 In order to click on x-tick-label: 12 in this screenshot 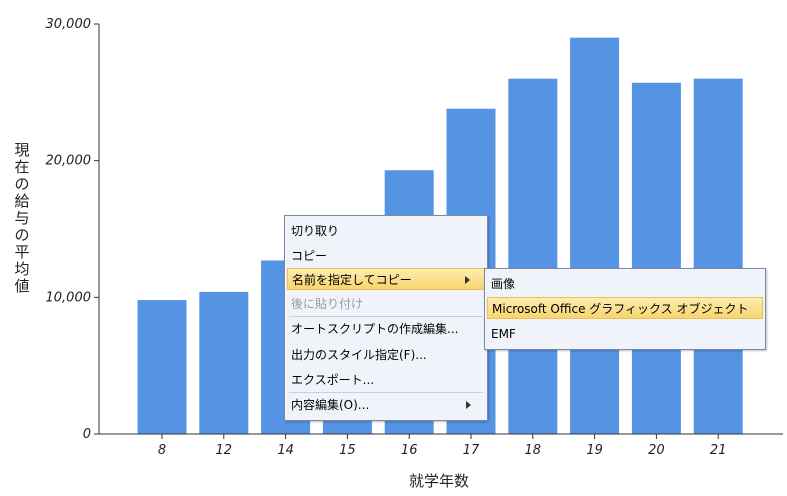, I will do `click(224, 450)`.